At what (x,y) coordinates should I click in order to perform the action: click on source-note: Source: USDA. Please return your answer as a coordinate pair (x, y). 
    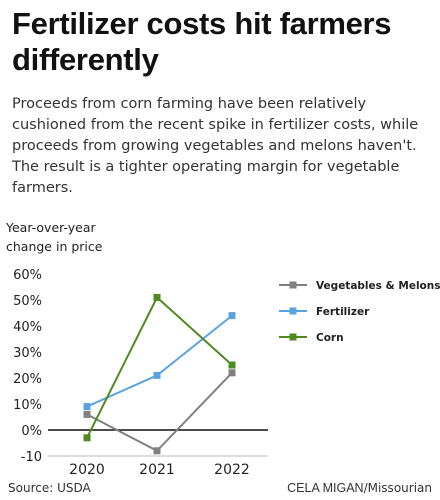
    Looking at the image, I should click on (49, 488).